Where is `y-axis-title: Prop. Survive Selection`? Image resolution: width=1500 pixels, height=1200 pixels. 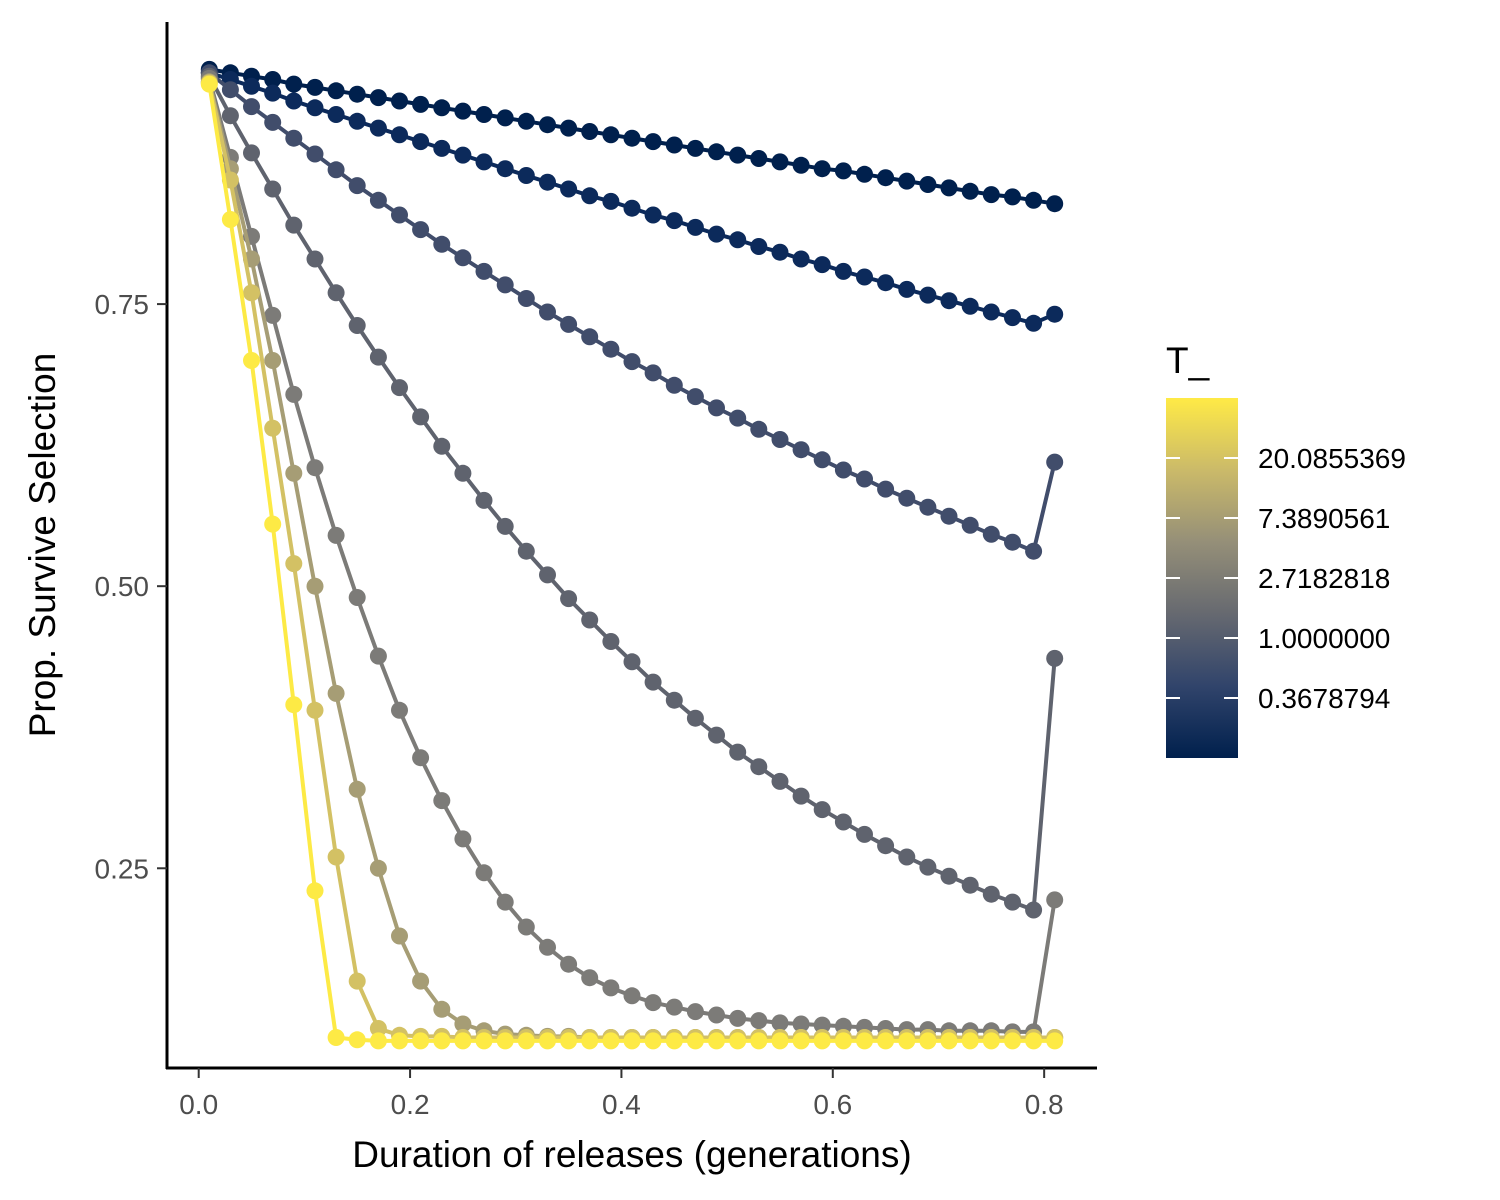
y-axis-title: Prop. Survive Selection is located at coordinates (42, 545).